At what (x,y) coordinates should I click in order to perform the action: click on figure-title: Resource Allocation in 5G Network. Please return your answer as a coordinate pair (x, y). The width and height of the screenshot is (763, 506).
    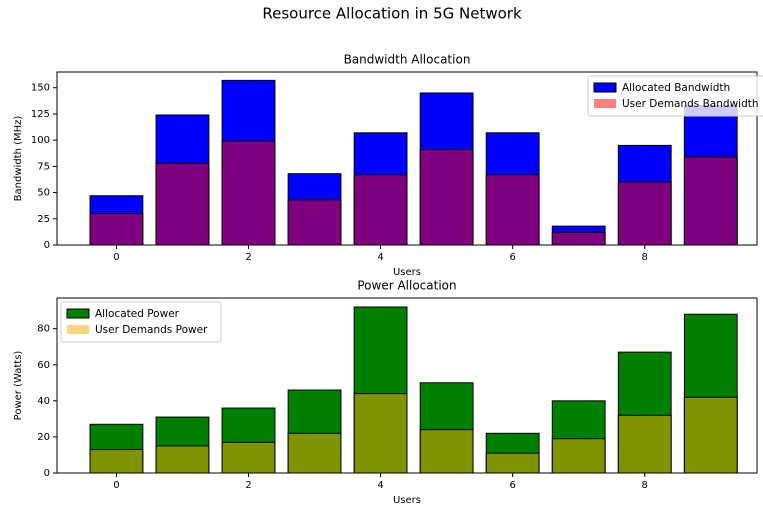
    Looking at the image, I should click on (392, 14).